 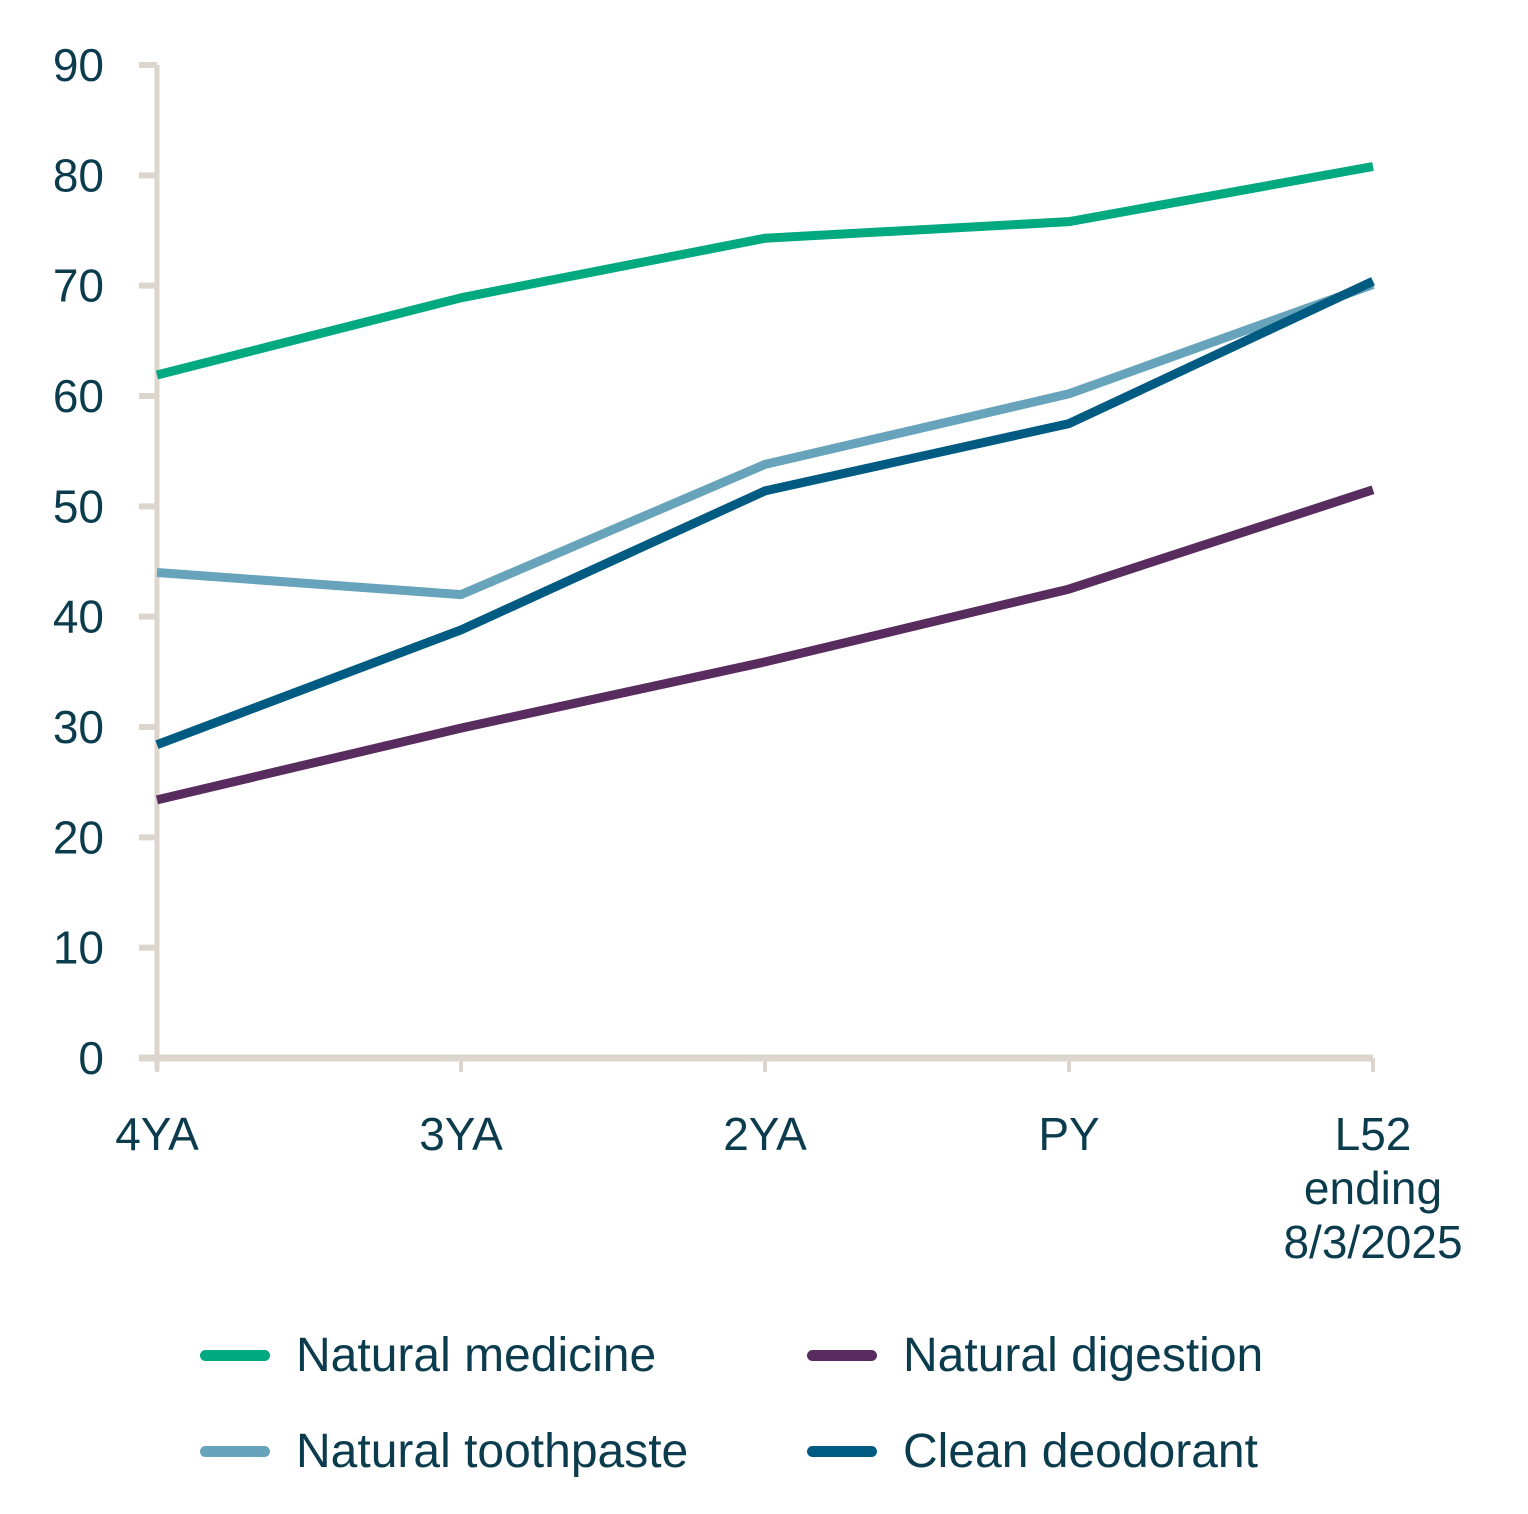 I want to click on y-tick-label: 70, so click(x=78, y=286).